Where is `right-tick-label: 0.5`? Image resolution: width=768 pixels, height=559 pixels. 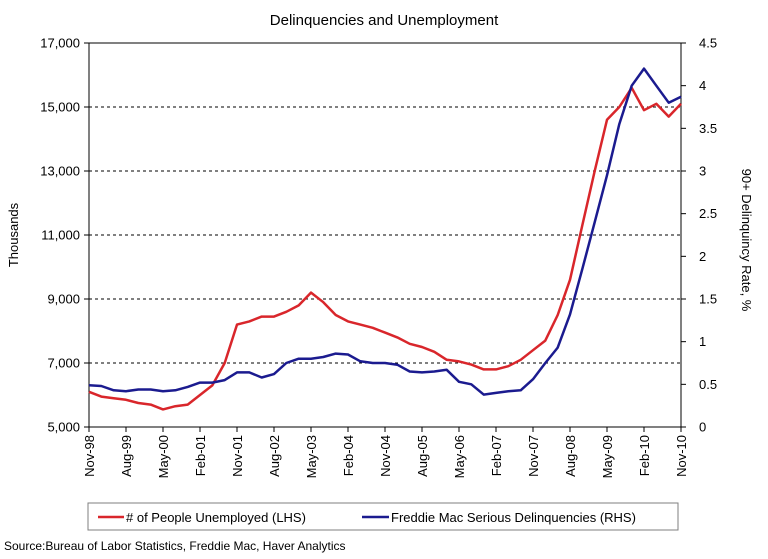
right-tick-label: 0.5 is located at coordinates (708, 384).